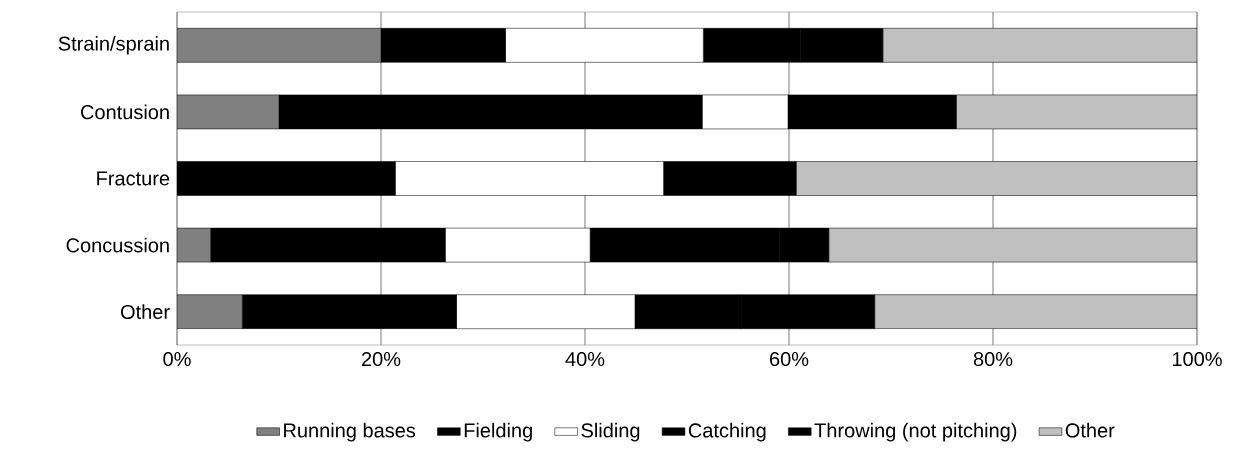 This screenshot has width=1240, height=462. I want to click on x-tick-label: 60%, so click(789, 359).